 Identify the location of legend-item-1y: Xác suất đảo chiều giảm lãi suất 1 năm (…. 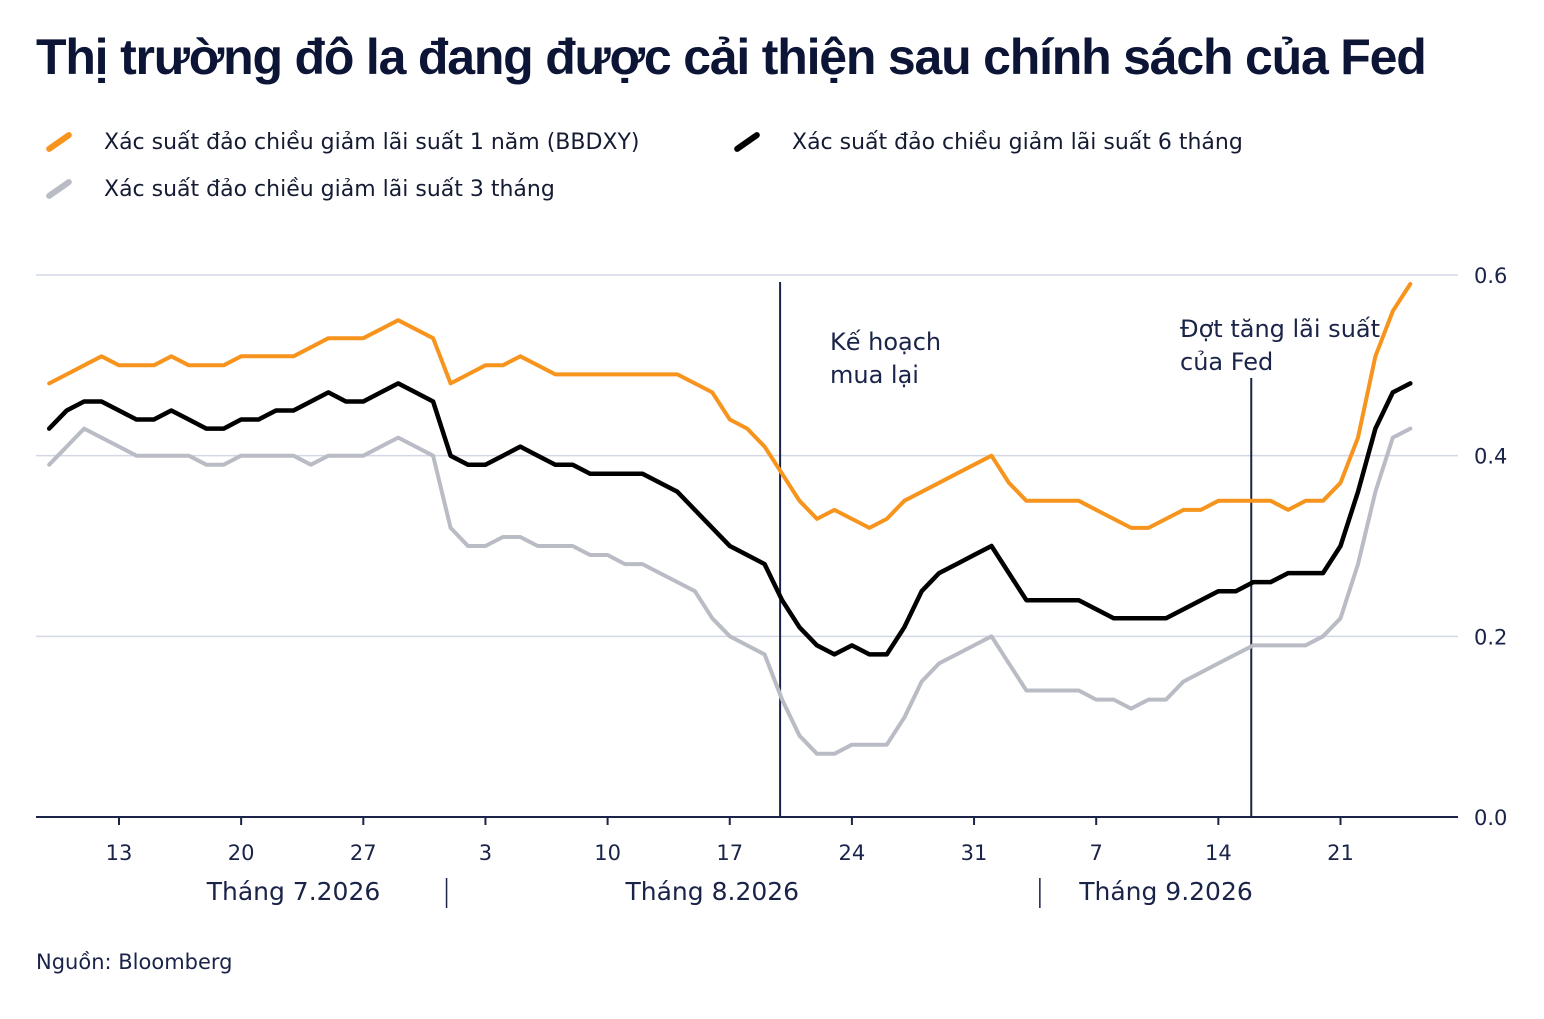
(342, 142).